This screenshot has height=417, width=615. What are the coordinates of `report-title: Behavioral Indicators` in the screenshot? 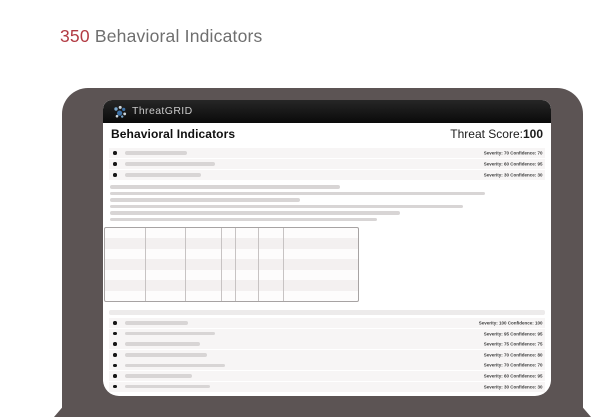 It's located at (173, 134).